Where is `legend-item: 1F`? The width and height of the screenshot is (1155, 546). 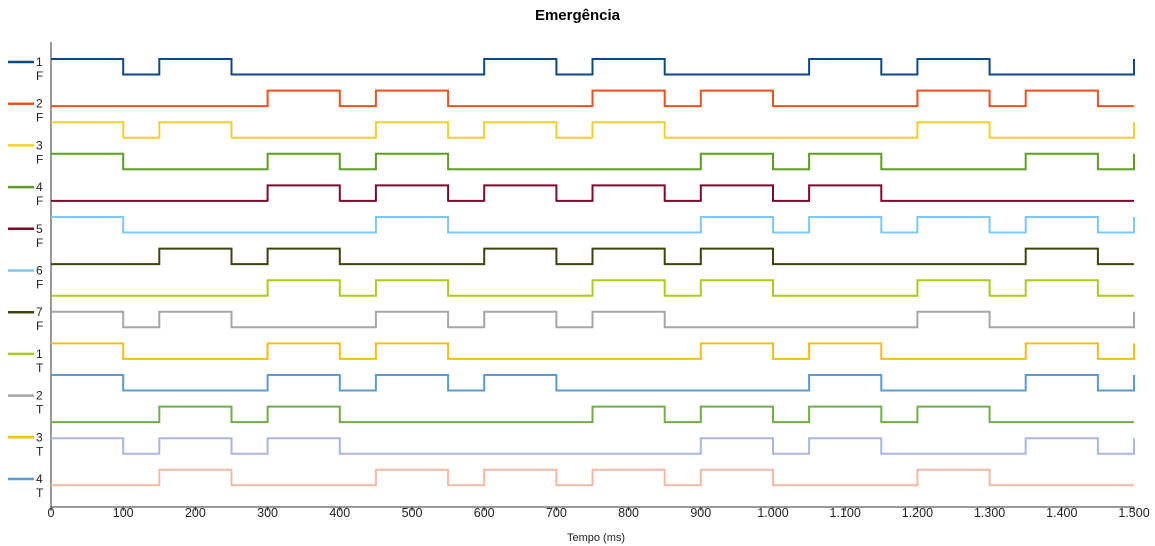 legend-item: 1F is located at coordinates (25, 69).